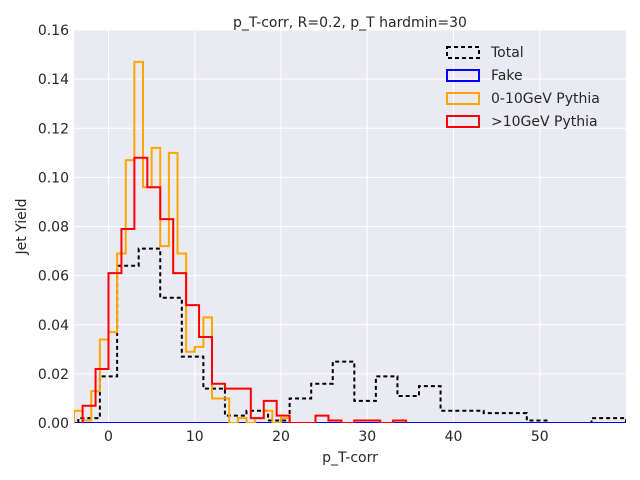  Describe the element at coordinates (540, 437) in the screenshot. I see `x-tick-label: 50` at that location.